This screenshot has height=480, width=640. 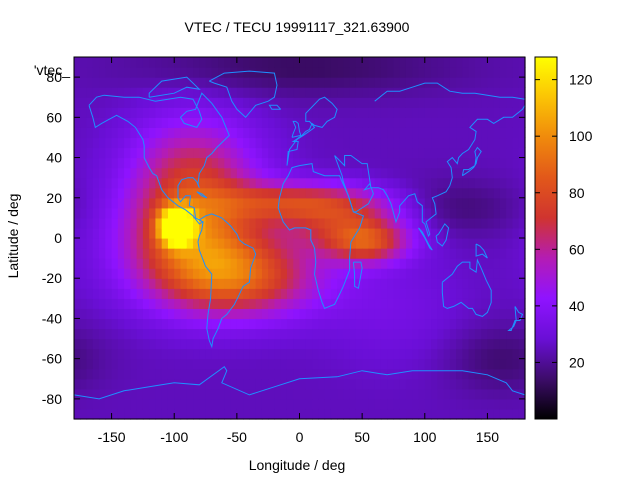 I want to click on coastline, so click(x=296, y=129).